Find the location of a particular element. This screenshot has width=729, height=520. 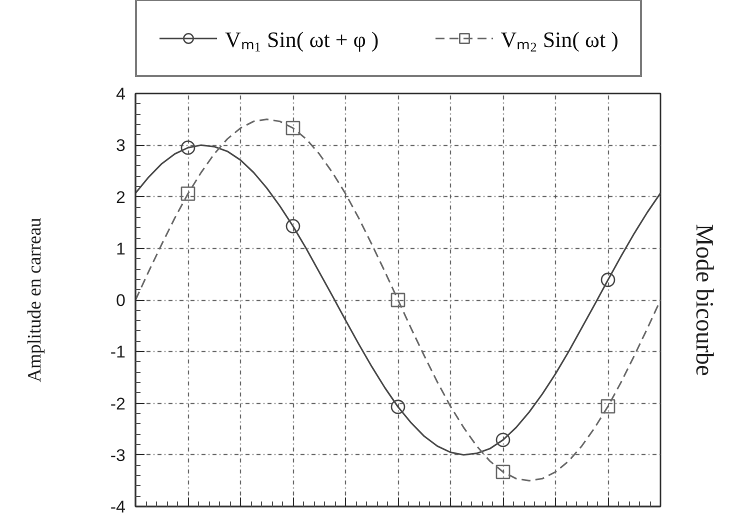

y-tick-label: -1 is located at coordinates (118, 352).